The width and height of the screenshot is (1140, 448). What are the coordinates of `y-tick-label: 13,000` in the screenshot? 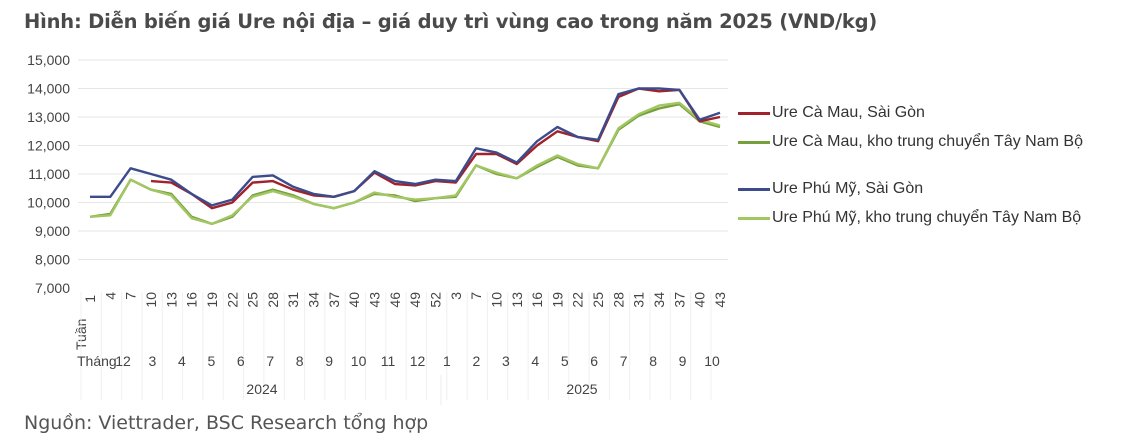 It's located at (48, 117).